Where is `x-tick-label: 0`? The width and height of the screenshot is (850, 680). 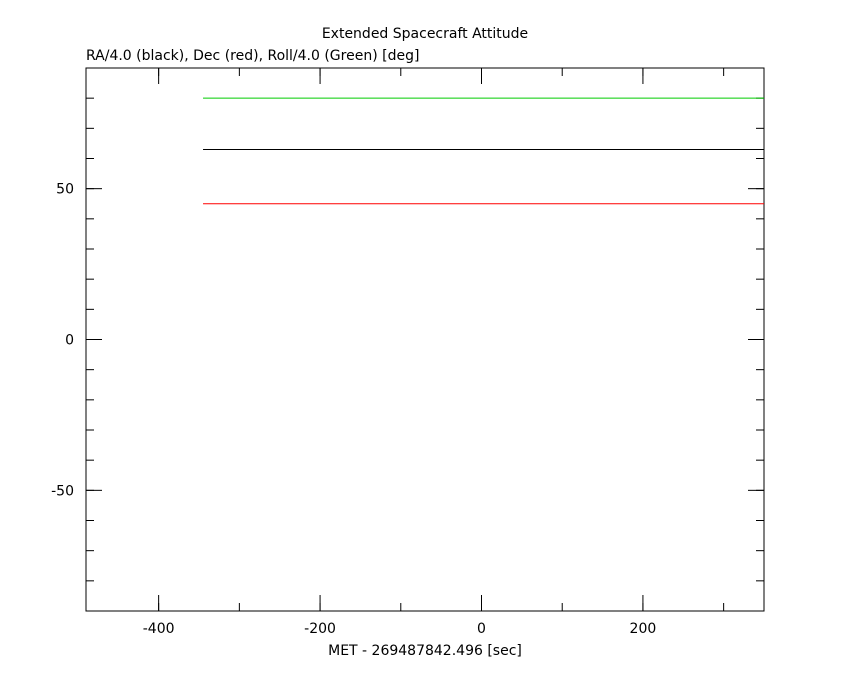
x-tick-label: 0 is located at coordinates (481, 629).